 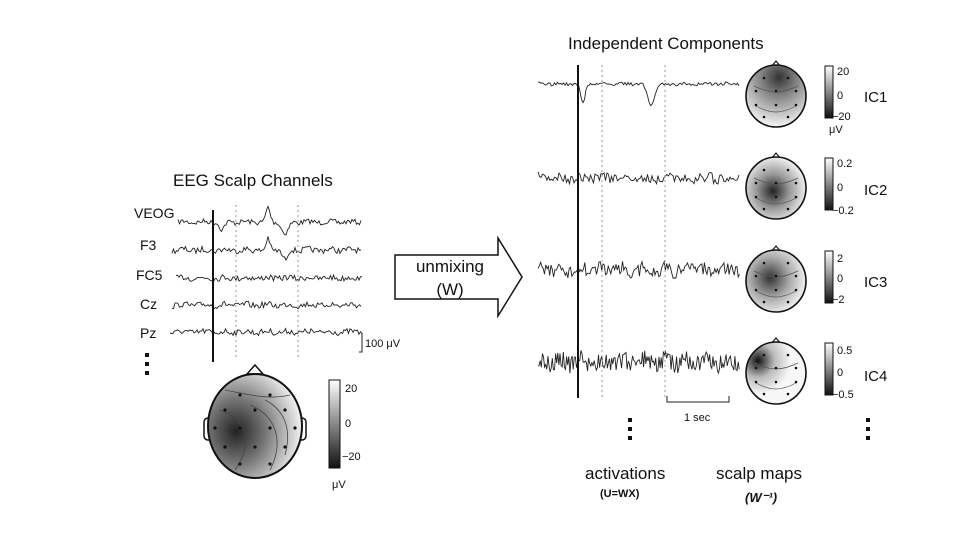 I want to click on arrow-label-w: (W), so click(x=450, y=289).